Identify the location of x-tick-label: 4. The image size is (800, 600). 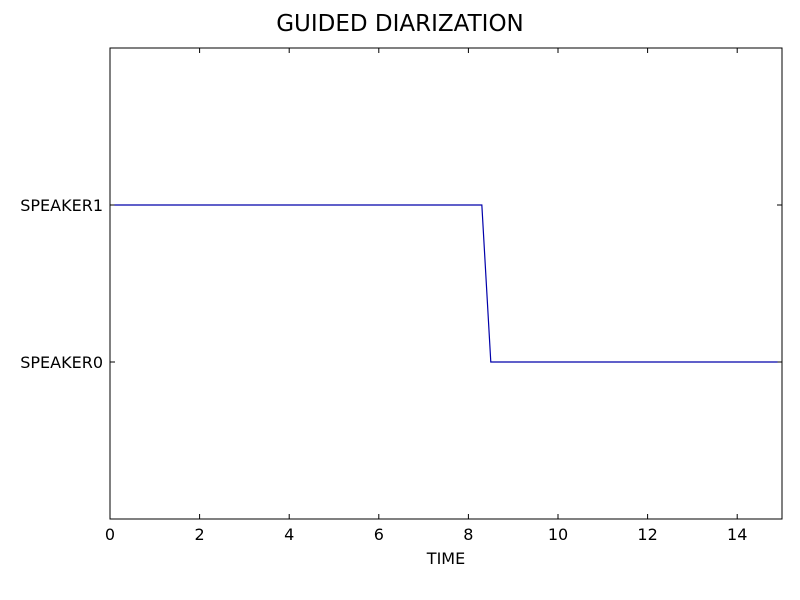
(289, 534).